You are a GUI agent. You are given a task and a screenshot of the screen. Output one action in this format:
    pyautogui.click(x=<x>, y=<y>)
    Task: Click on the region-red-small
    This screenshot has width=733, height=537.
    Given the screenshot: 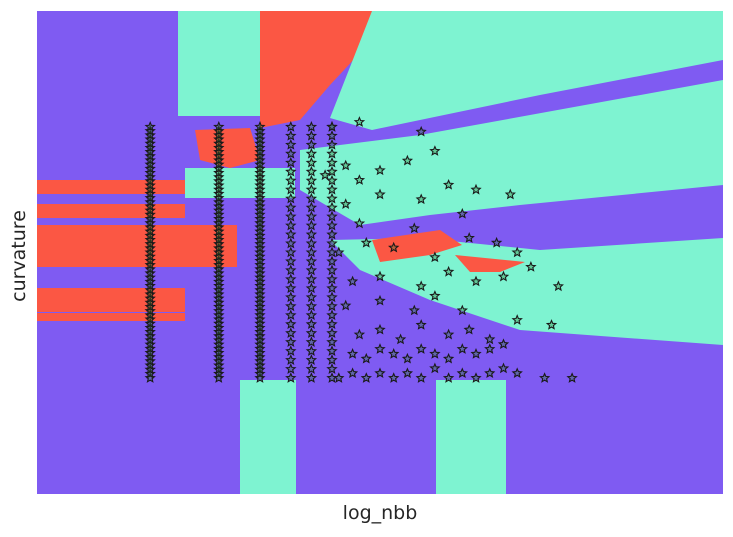 What is the action you would take?
    pyautogui.click(x=227, y=148)
    